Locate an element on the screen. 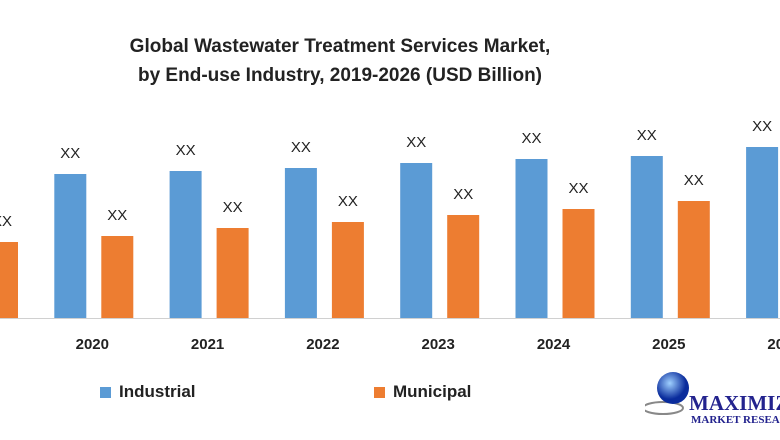 Image resolution: width=780 pixels, height=440 pixels. logo-text-sub: MARKET RESEARCH is located at coordinates (735, 420).